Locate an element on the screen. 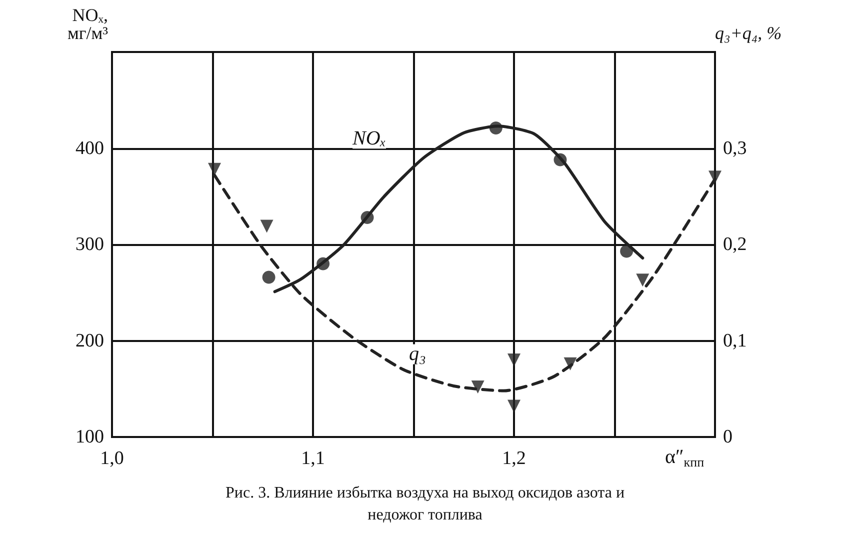  y2-tick-label: 0,1 is located at coordinates (735, 341).